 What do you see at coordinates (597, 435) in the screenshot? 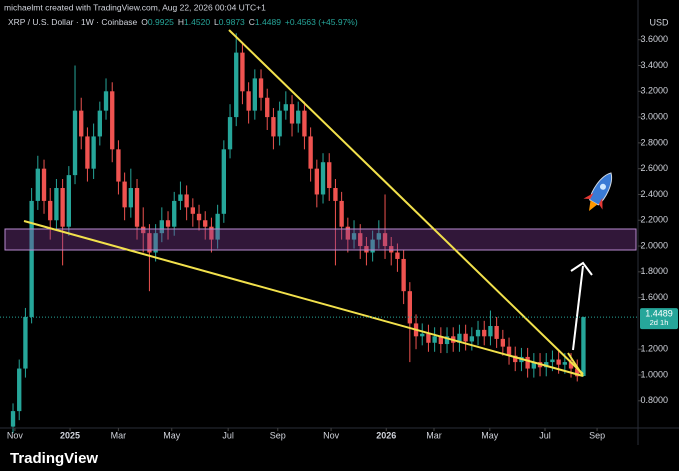
I see `x-tick-label: Sep` at bounding box center [597, 435].